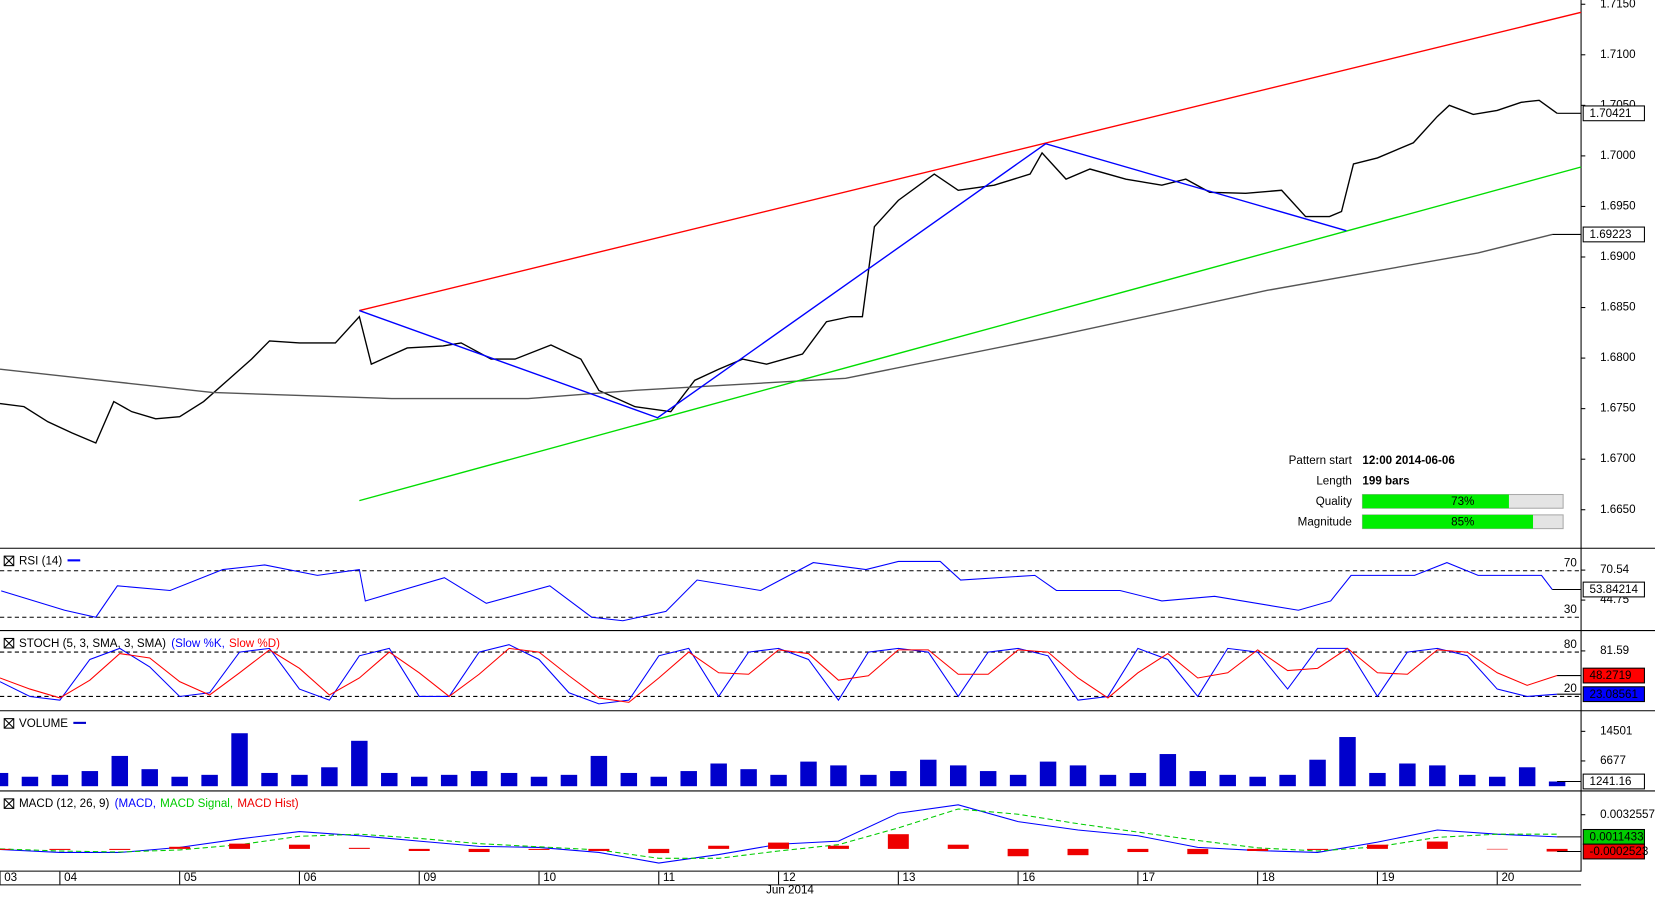  What do you see at coordinates (1627, 814) in the screenshot?
I see `y-tick-label: 0.0032557` at bounding box center [1627, 814].